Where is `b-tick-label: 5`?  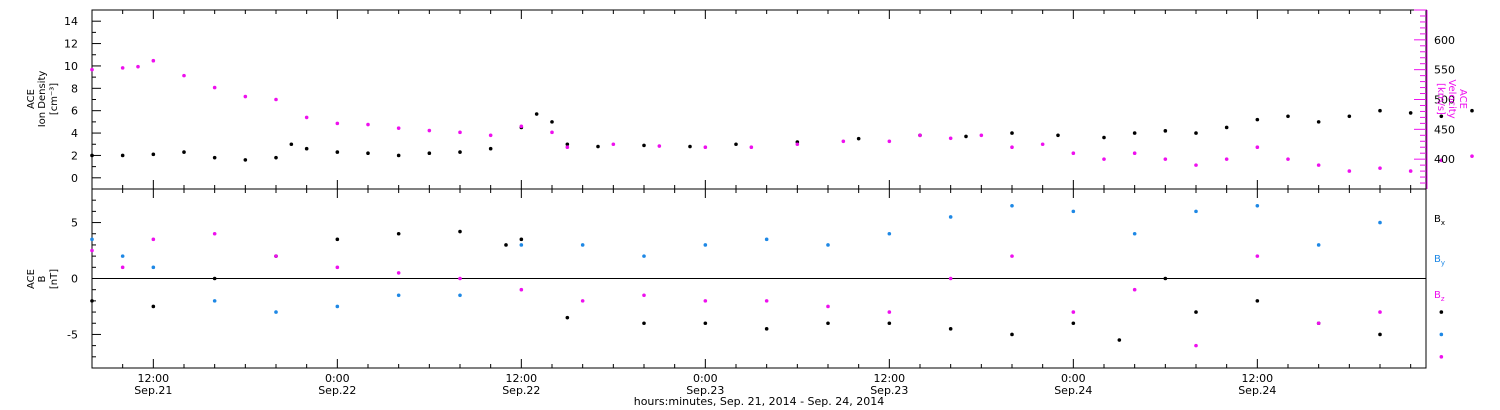 b-tick-label: 5 is located at coordinates (74, 223).